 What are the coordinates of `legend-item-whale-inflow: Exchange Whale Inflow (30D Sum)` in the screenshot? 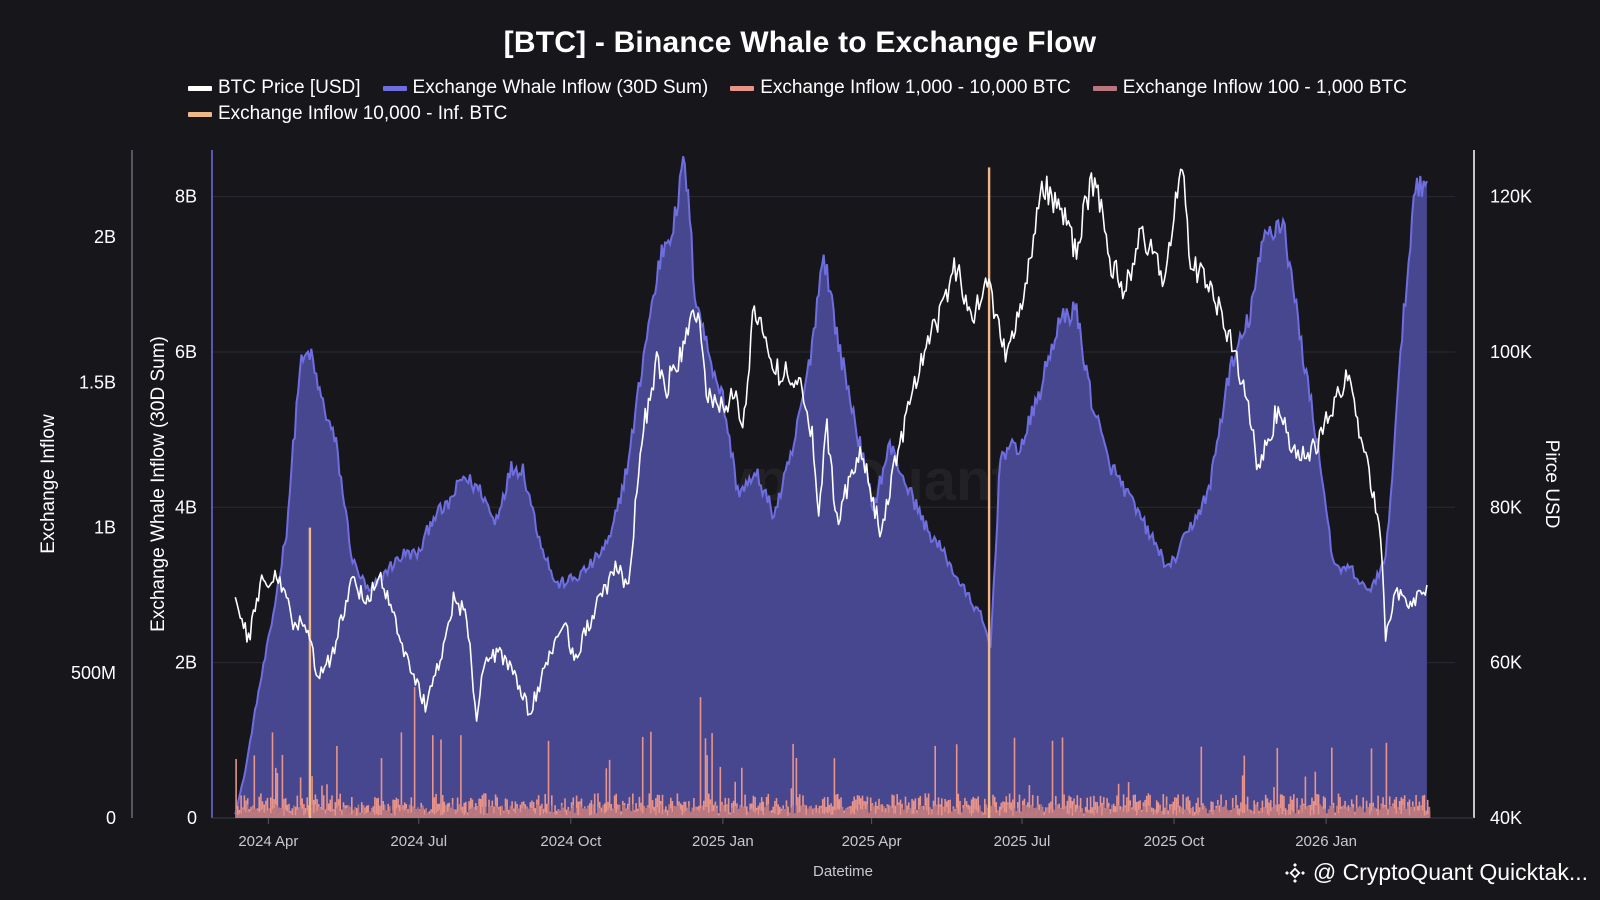 It's located at (545, 87).